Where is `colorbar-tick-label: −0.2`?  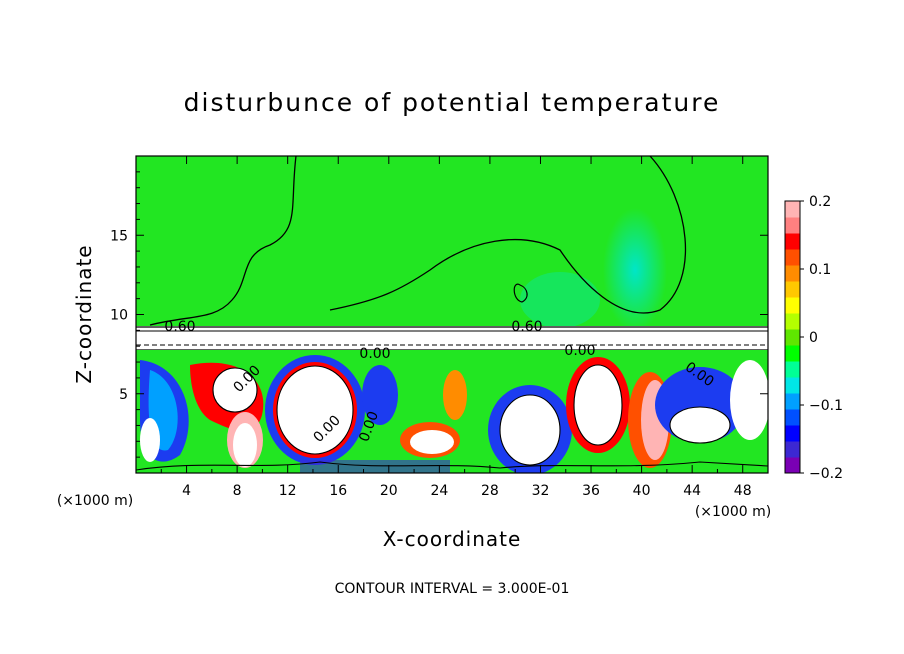
colorbar-tick-label: −0.2 is located at coordinates (826, 474).